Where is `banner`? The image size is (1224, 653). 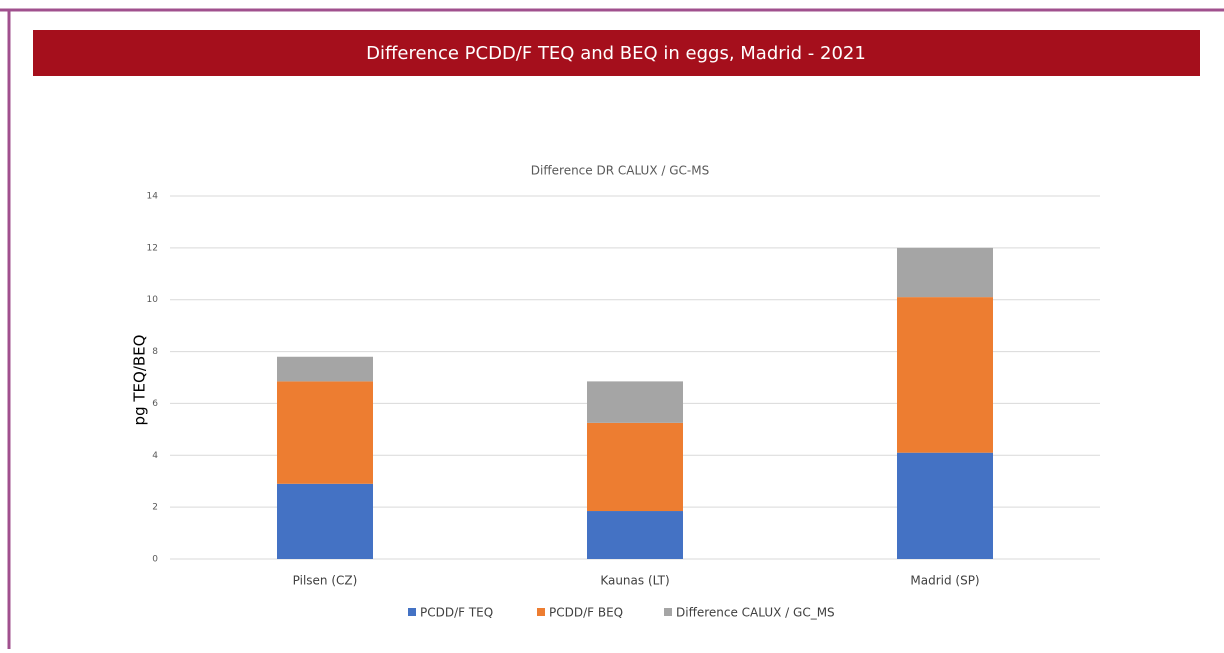 banner is located at coordinates (616, 53).